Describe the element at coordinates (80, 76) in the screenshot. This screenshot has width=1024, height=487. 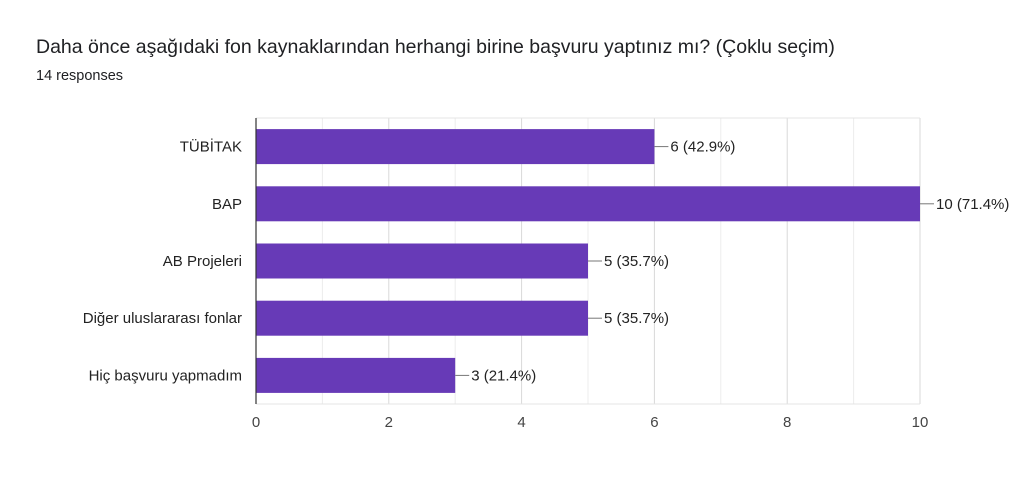
I see `response-count: 14 responses` at that location.